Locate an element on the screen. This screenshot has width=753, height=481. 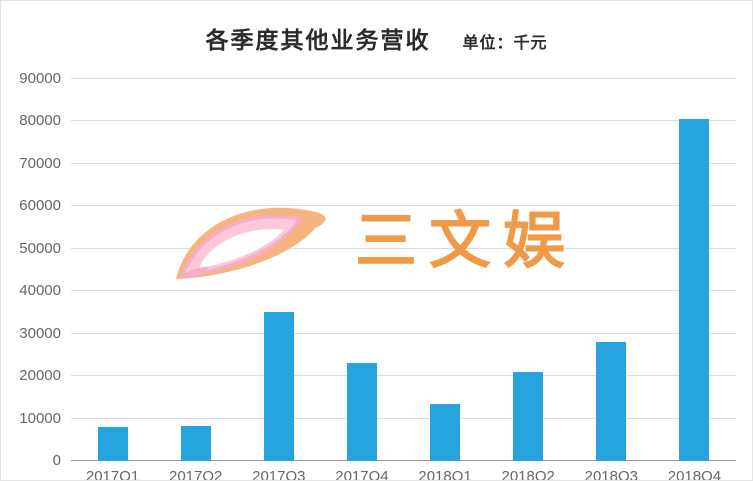
x-tick-label: 2018Q3 is located at coordinates (611, 474).